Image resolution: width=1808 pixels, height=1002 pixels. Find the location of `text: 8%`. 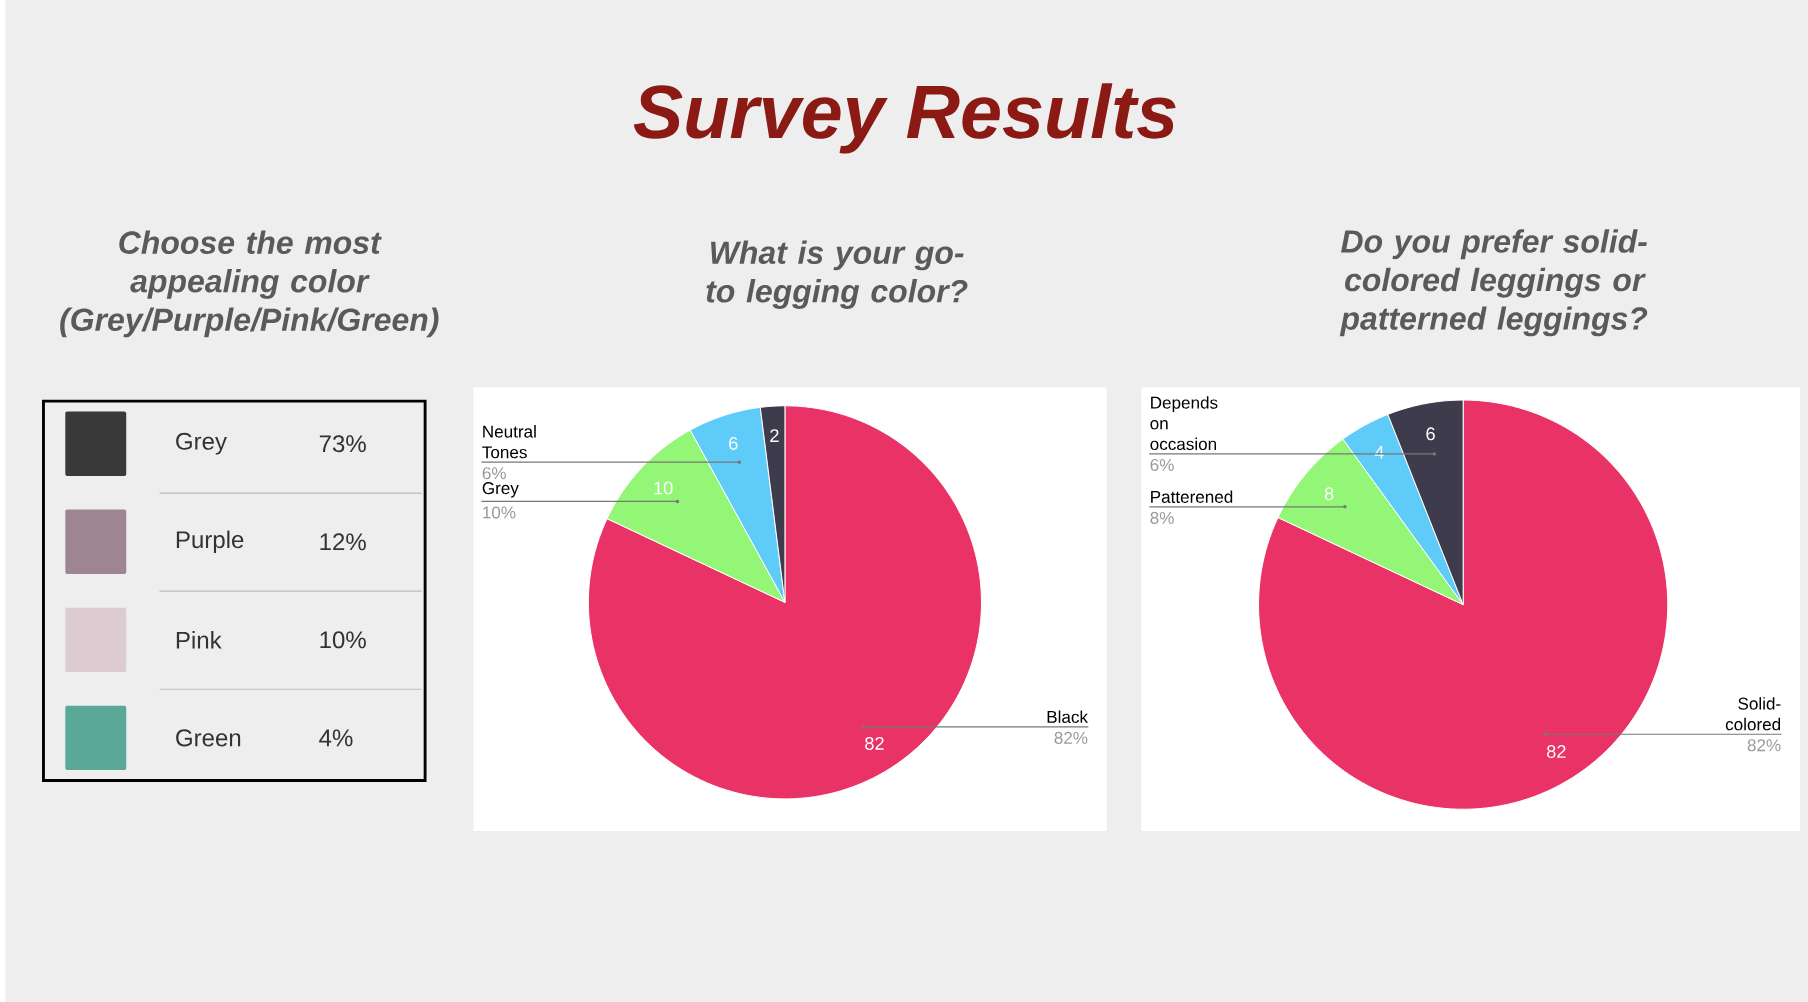

text: 8% is located at coordinates (1162, 517).